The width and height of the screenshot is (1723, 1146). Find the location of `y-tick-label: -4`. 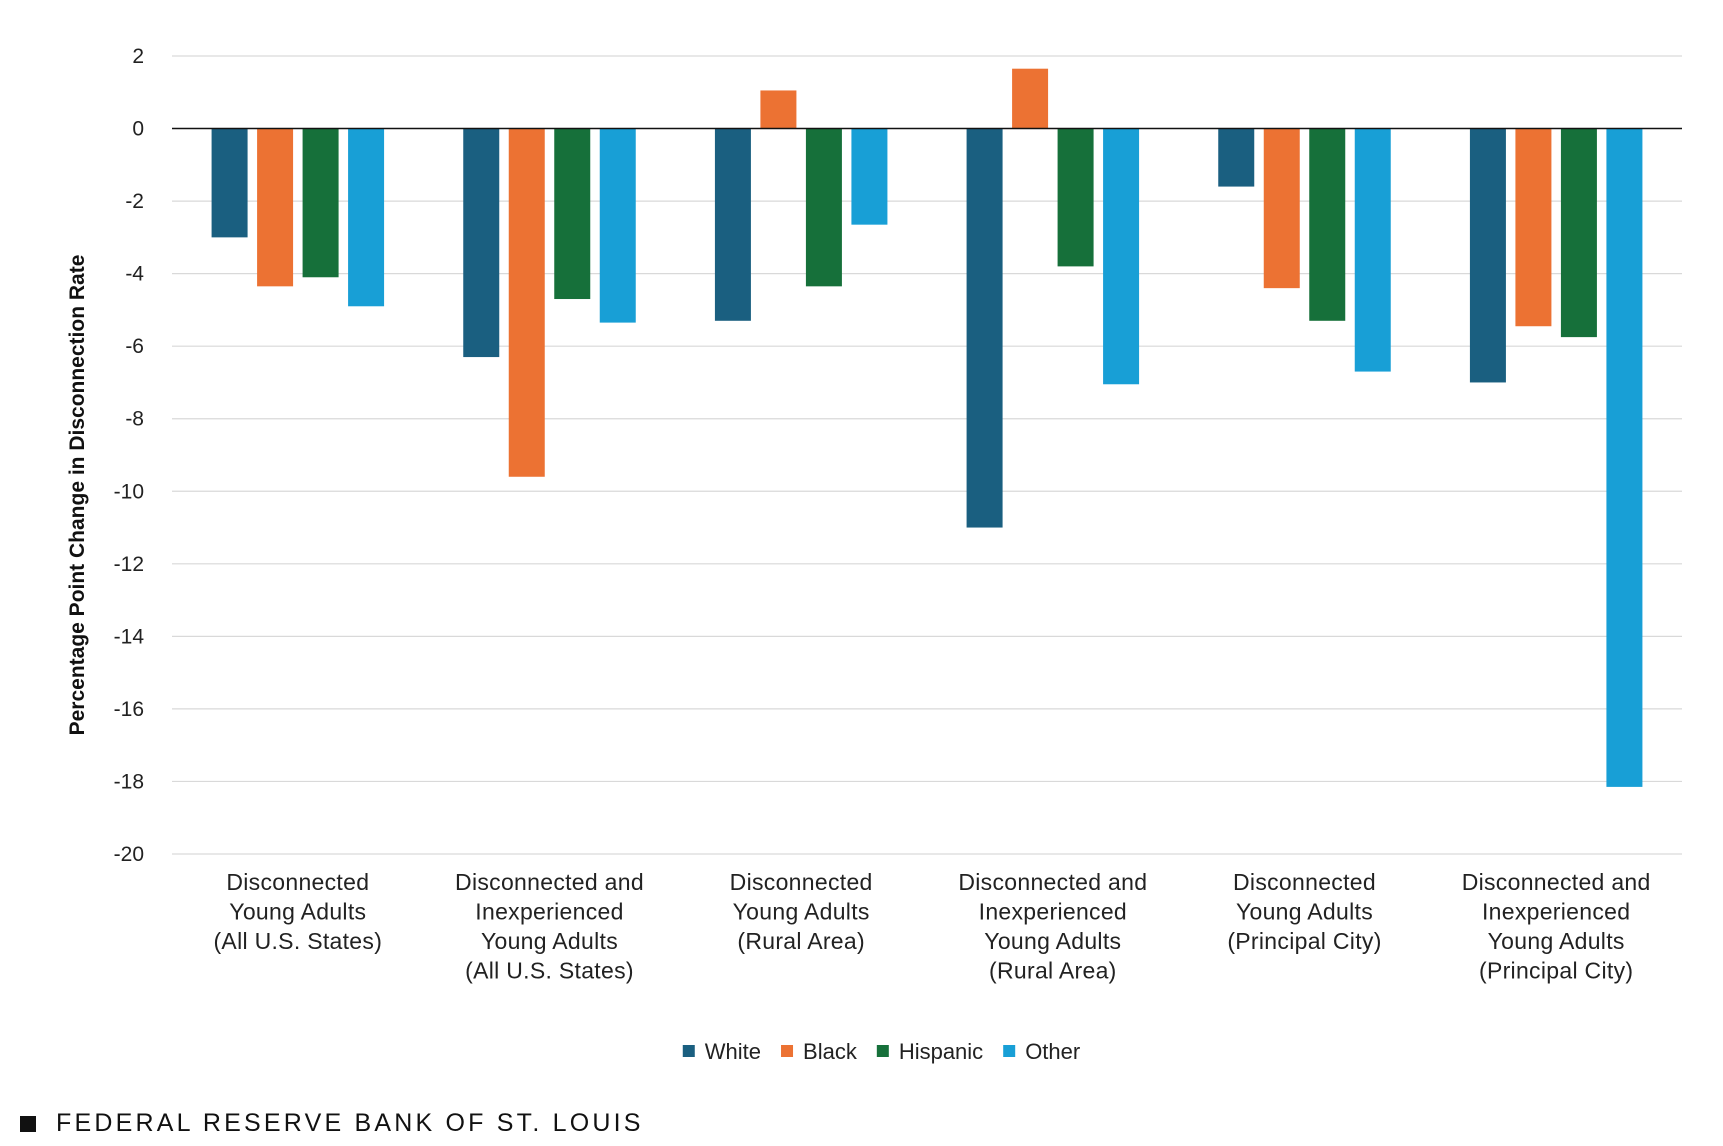

y-tick-label: -4 is located at coordinates (134, 274).